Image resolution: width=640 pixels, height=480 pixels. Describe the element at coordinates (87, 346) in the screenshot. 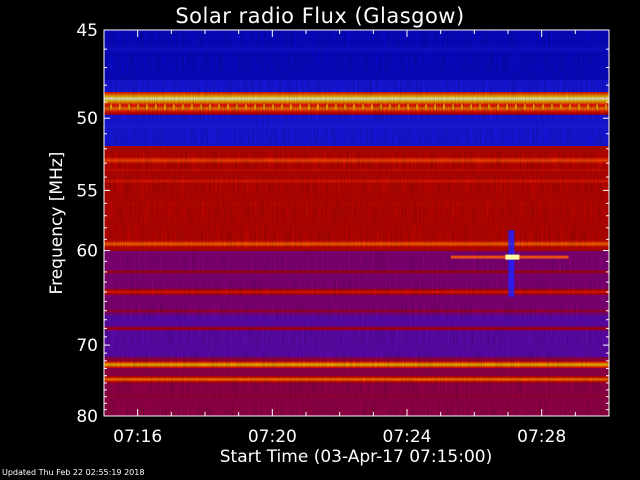

I see `y-tick-label: 70` at that location.